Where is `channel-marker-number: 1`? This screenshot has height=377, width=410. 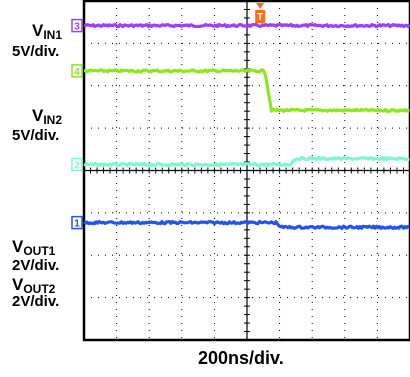 channel-marker-number: 1 is located at coordinates (77, 224).